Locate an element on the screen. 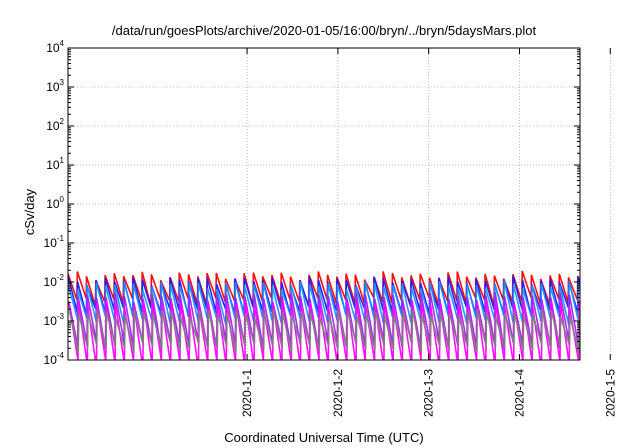 The image size is (640, 448). x-tick-label: 2020-1-1 is located at coordinates (247, 393).